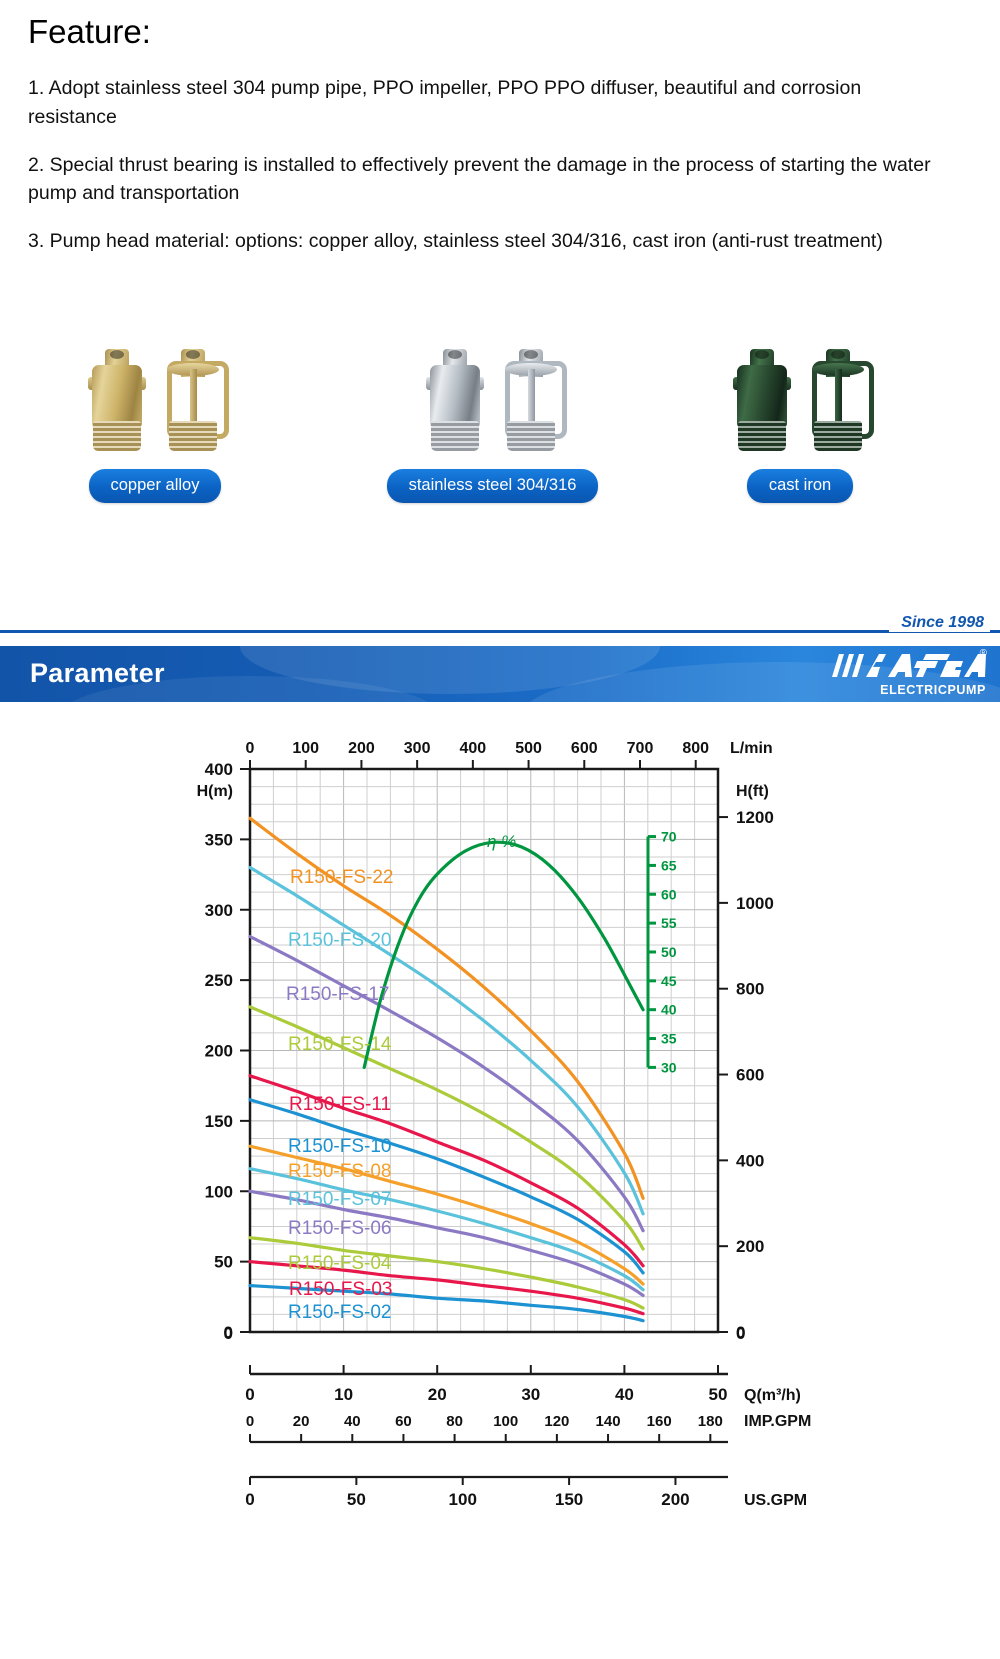  Describe the element at coordinates (340, 1199) in the screenshot. I see `curve-label: R150-FS-07` at that location.